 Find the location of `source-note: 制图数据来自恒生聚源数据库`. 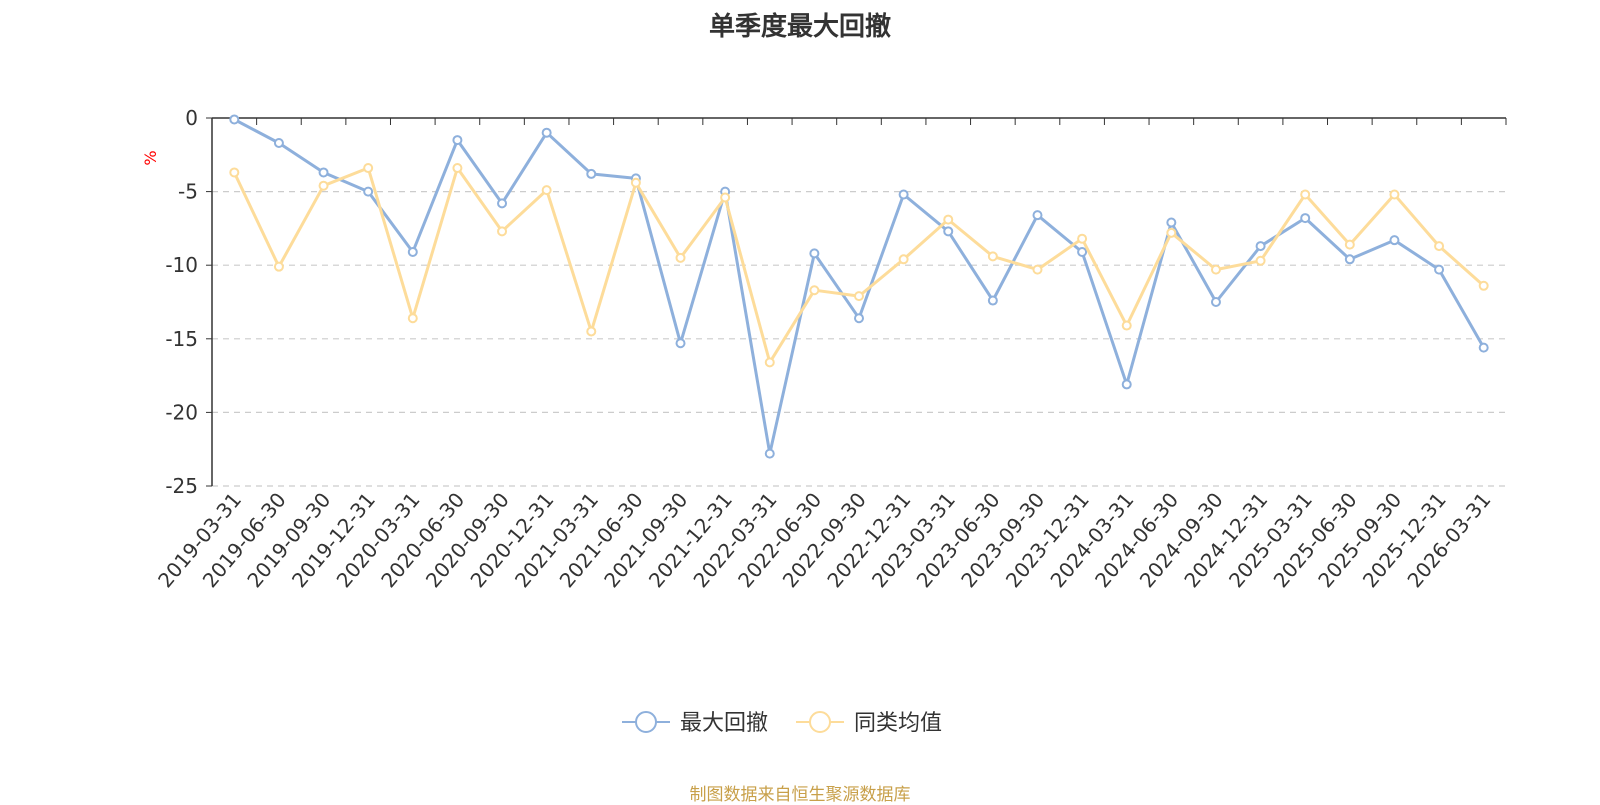

source-note: 制图数据来自恒生聚源数据库 is located at coordinates (800, 795).